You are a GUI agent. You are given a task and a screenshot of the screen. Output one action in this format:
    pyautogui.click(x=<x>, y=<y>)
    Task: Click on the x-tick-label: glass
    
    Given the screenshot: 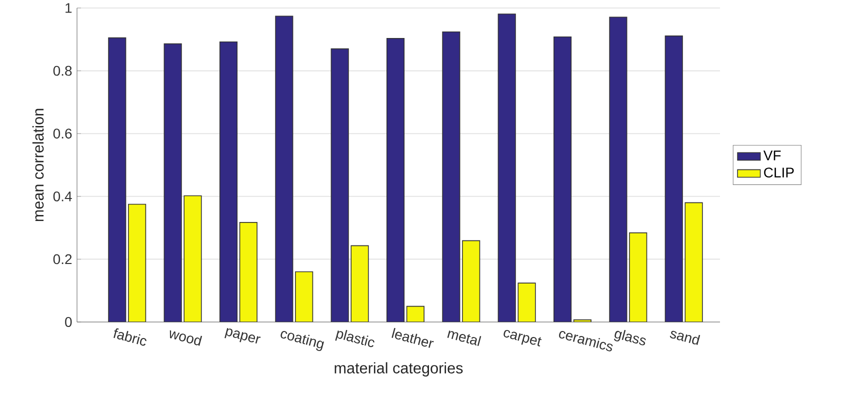 What is the action you would take?
    pyautogui.click(x=630, y=338)
    